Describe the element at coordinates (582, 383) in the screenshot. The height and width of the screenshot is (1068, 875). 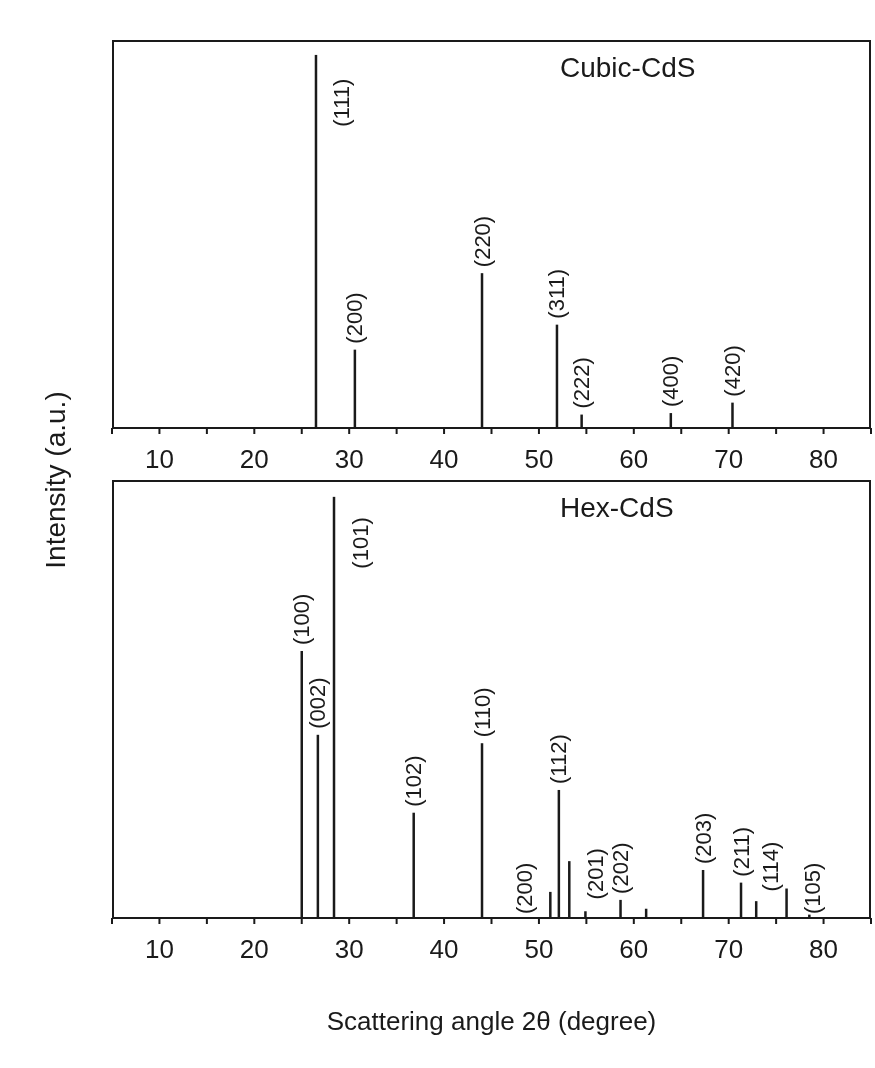
I see `annotation: (222)` at that location.